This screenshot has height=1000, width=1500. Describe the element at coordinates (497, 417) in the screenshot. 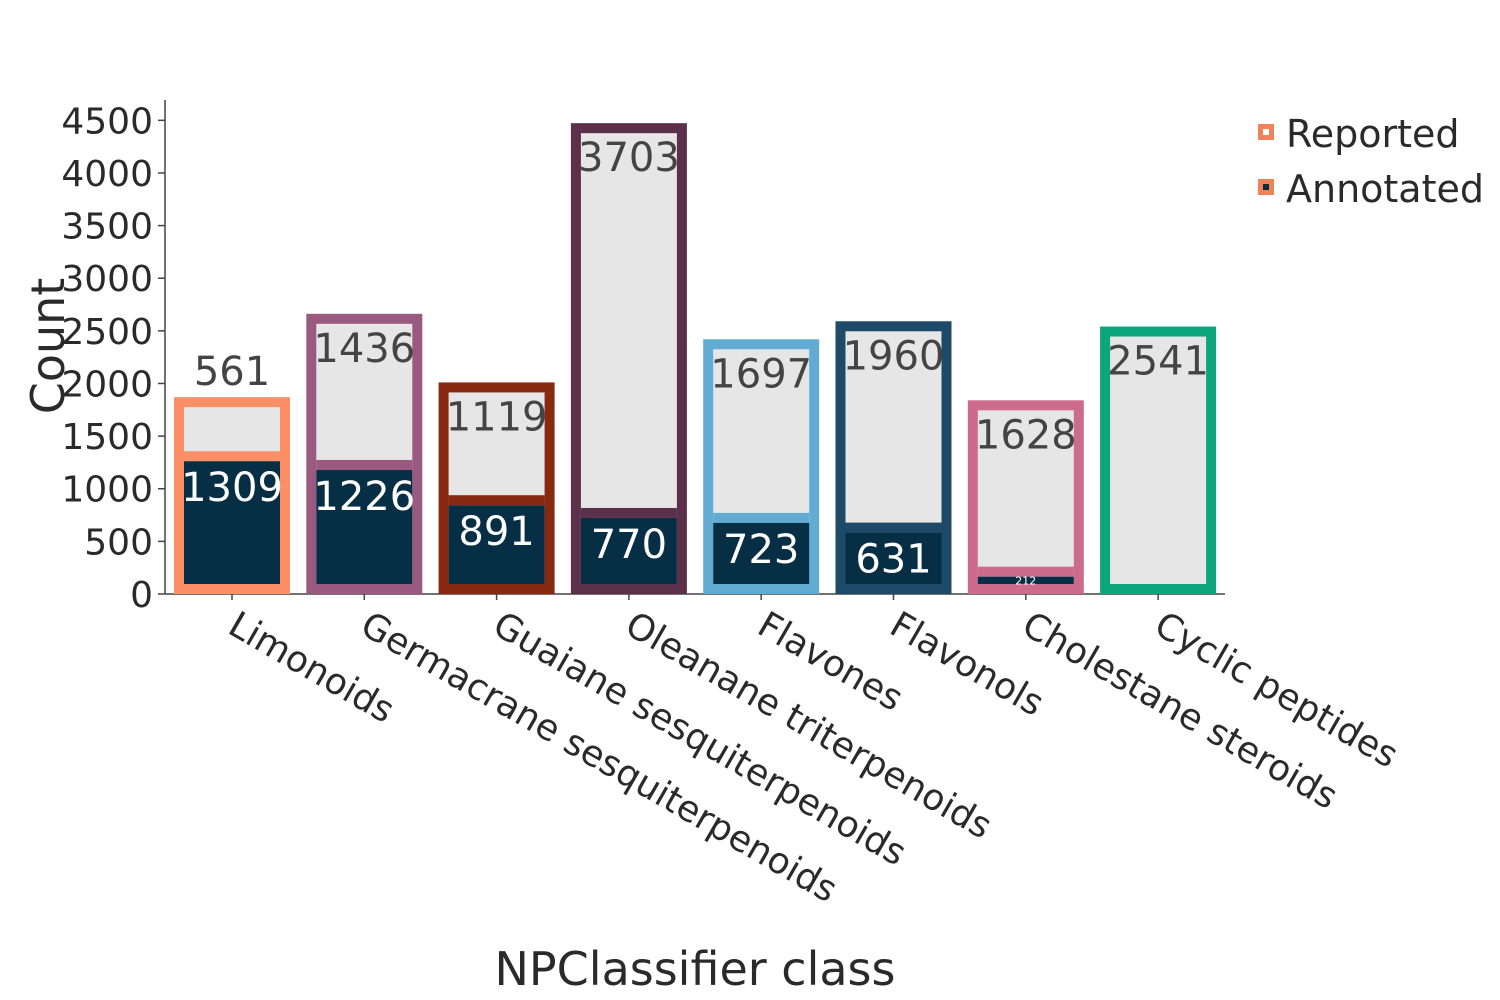

I see `value-label-reported: 1119` at that location.